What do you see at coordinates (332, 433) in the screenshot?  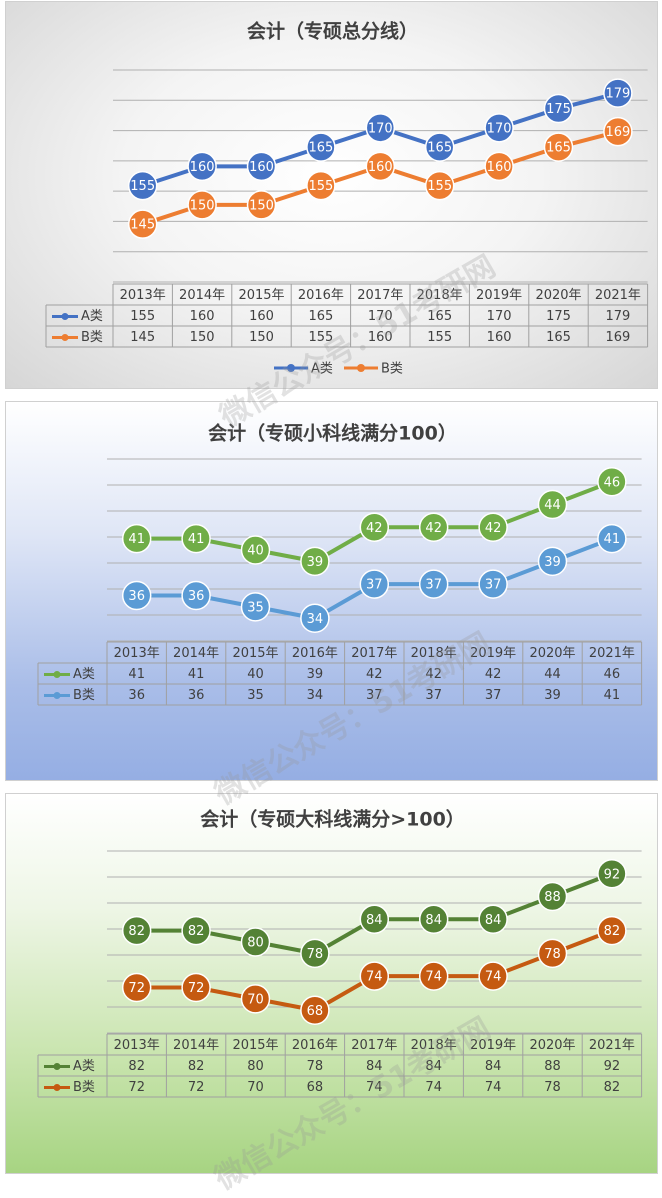 I see `chart-title: 会计（专硕小科线满分100）` at bounding box center [332, 433].